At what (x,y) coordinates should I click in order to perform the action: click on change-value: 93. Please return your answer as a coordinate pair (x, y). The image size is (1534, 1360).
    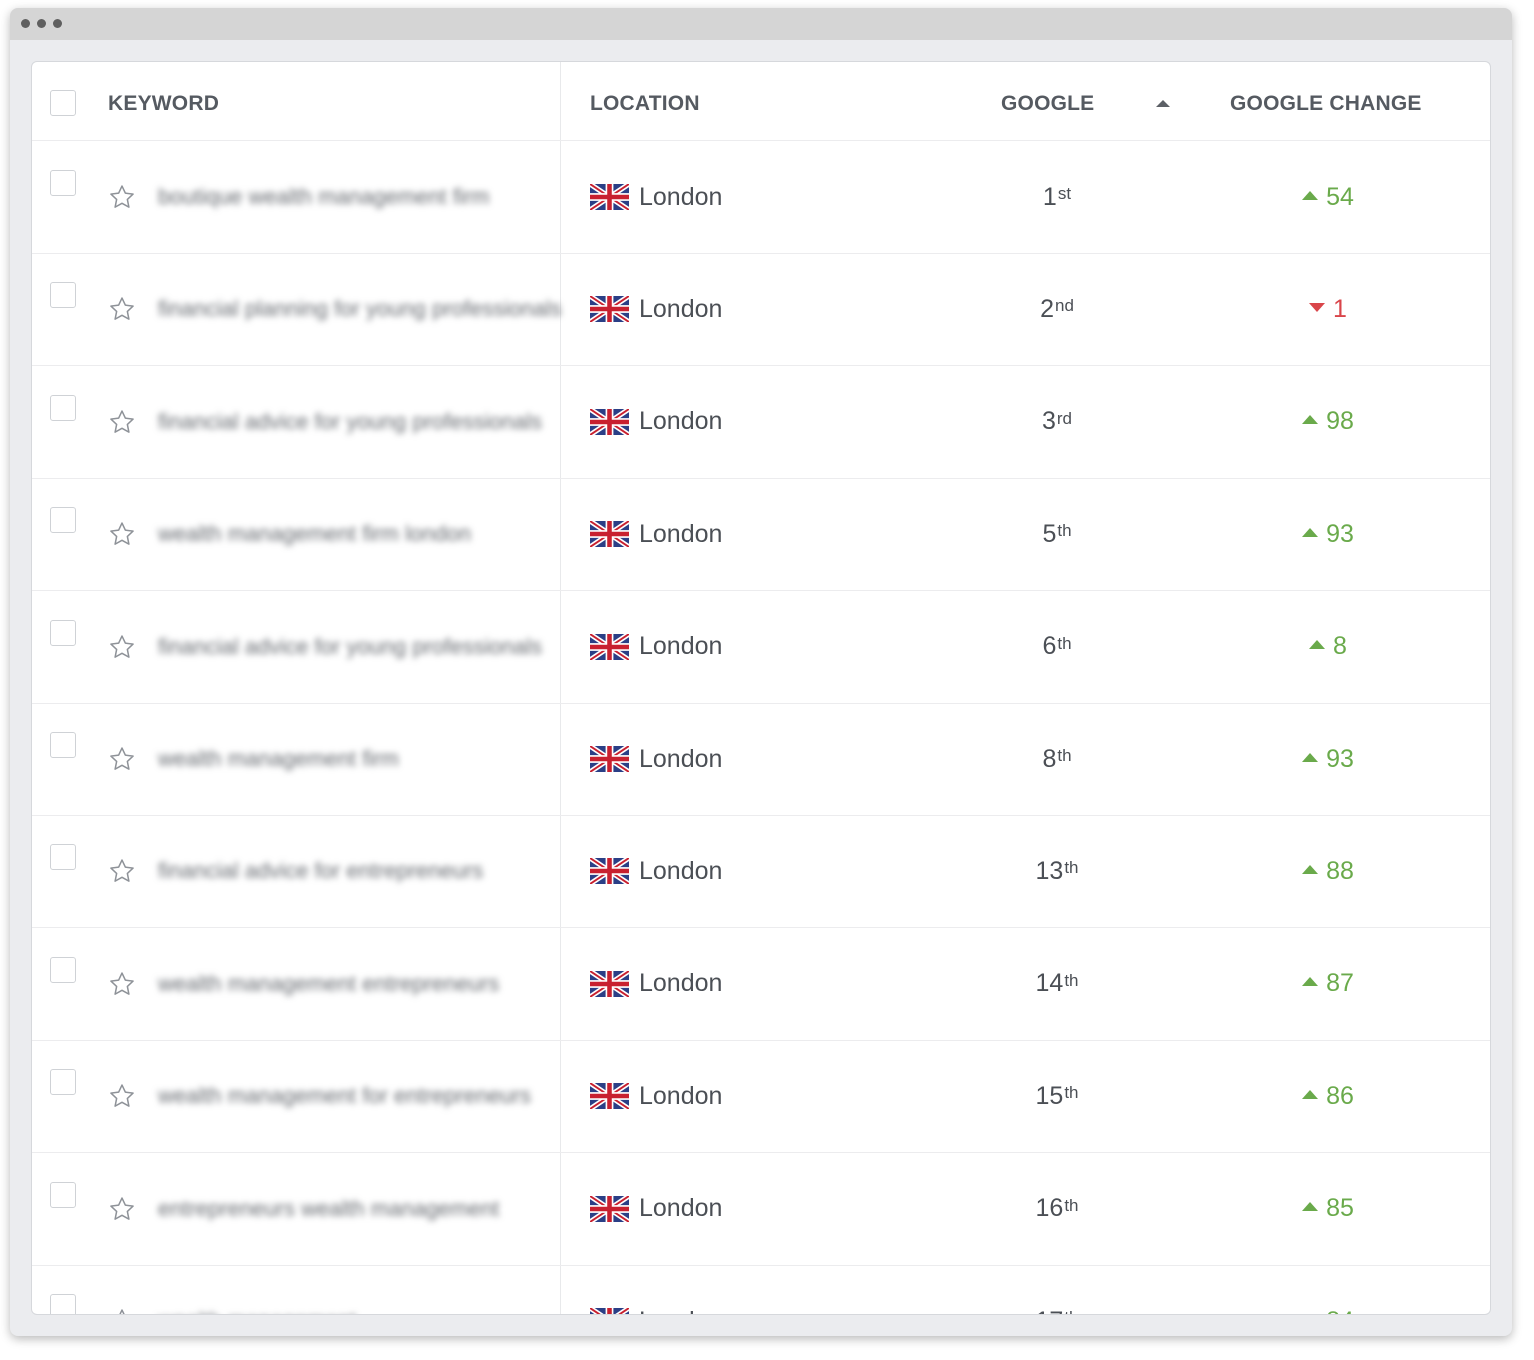
    Looking at the image, I should click on (1340, 758).